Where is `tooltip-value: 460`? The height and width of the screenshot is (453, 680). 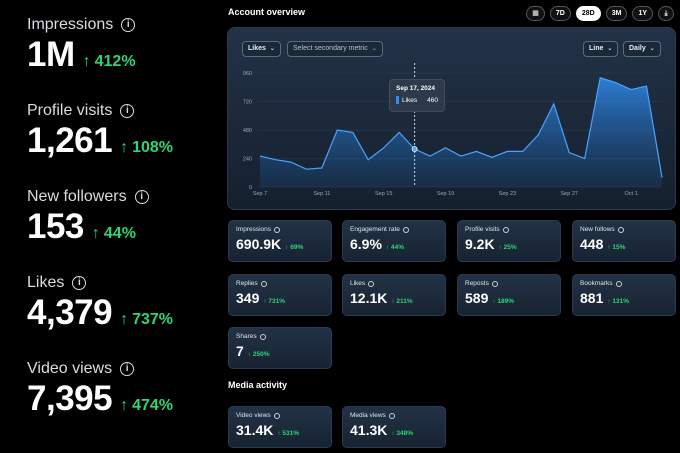 tooltip-value: 460 is located at coordinates (432, 100).